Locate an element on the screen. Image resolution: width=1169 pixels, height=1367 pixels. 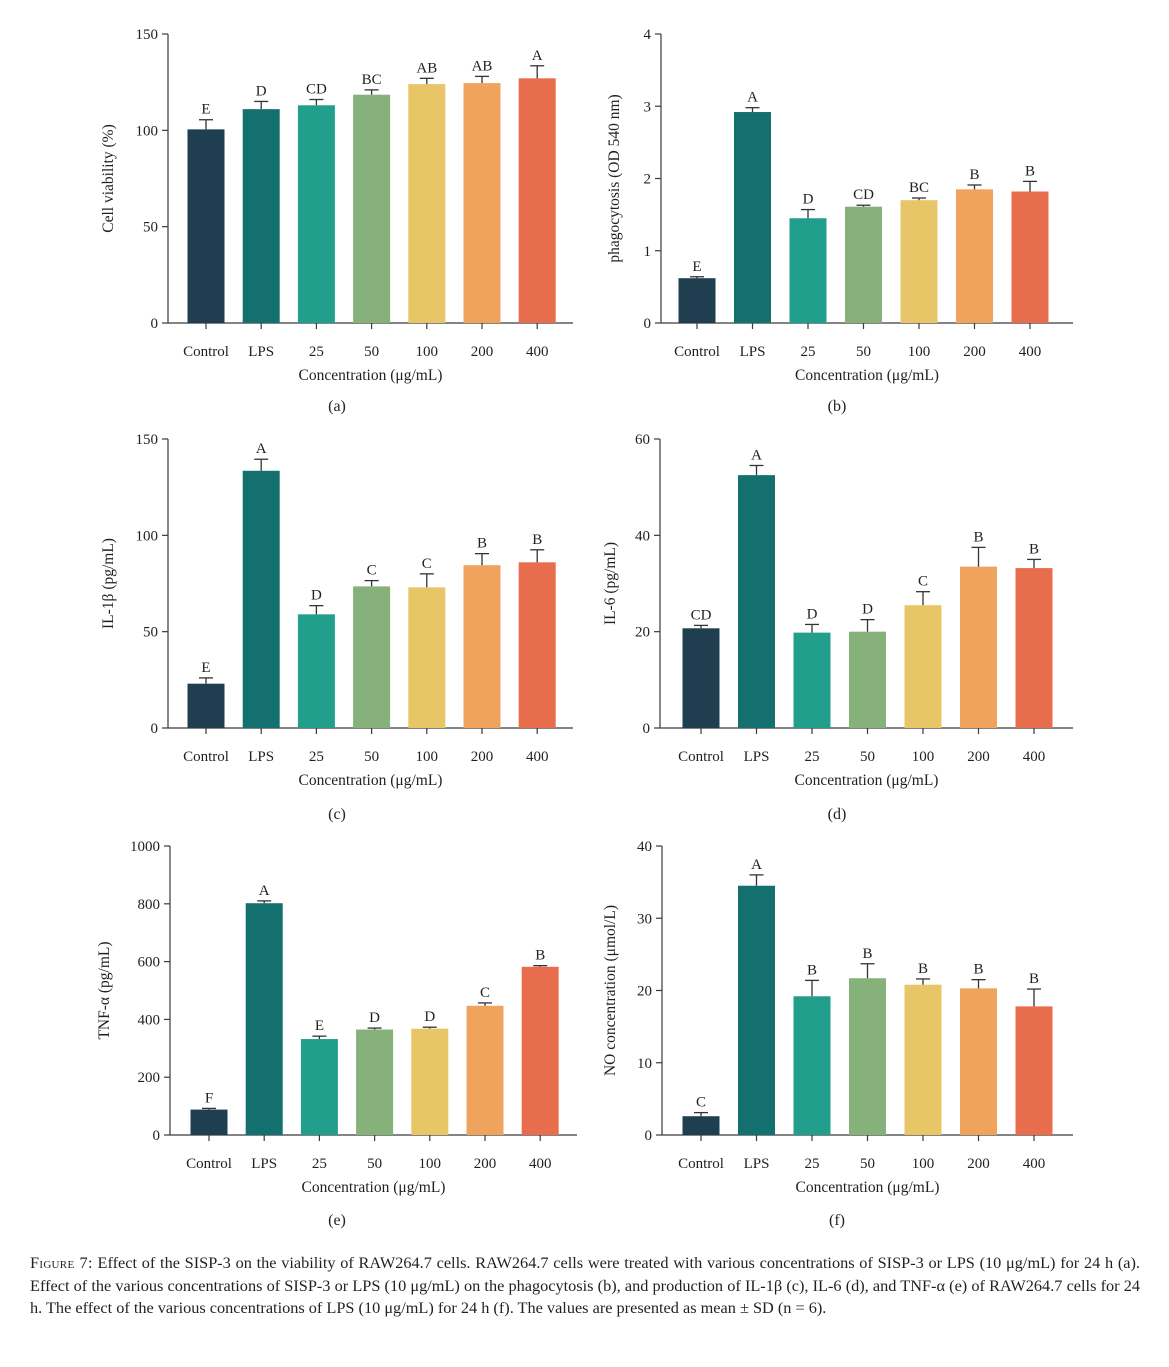
significance-letter: F is located at coordinates (209, 1098).